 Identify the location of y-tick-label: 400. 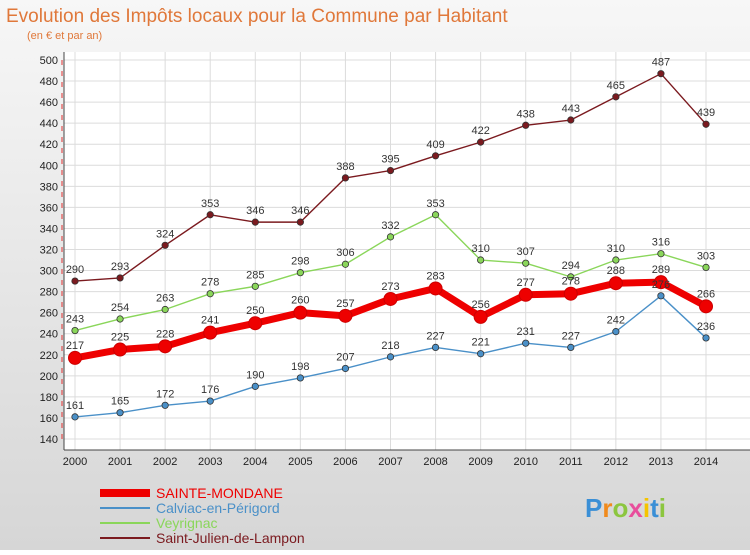
(49, 166).